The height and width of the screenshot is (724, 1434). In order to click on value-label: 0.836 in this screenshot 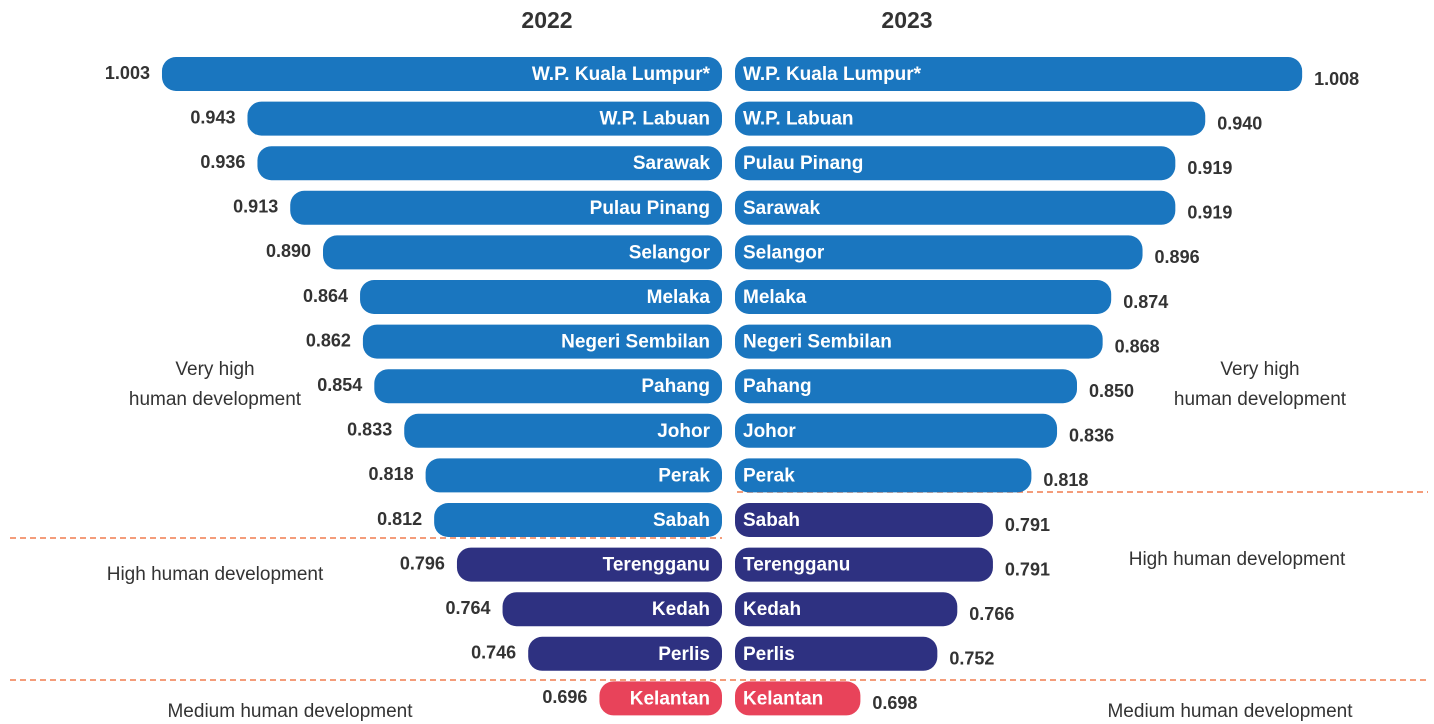, I will do `click(1091, 436)`.